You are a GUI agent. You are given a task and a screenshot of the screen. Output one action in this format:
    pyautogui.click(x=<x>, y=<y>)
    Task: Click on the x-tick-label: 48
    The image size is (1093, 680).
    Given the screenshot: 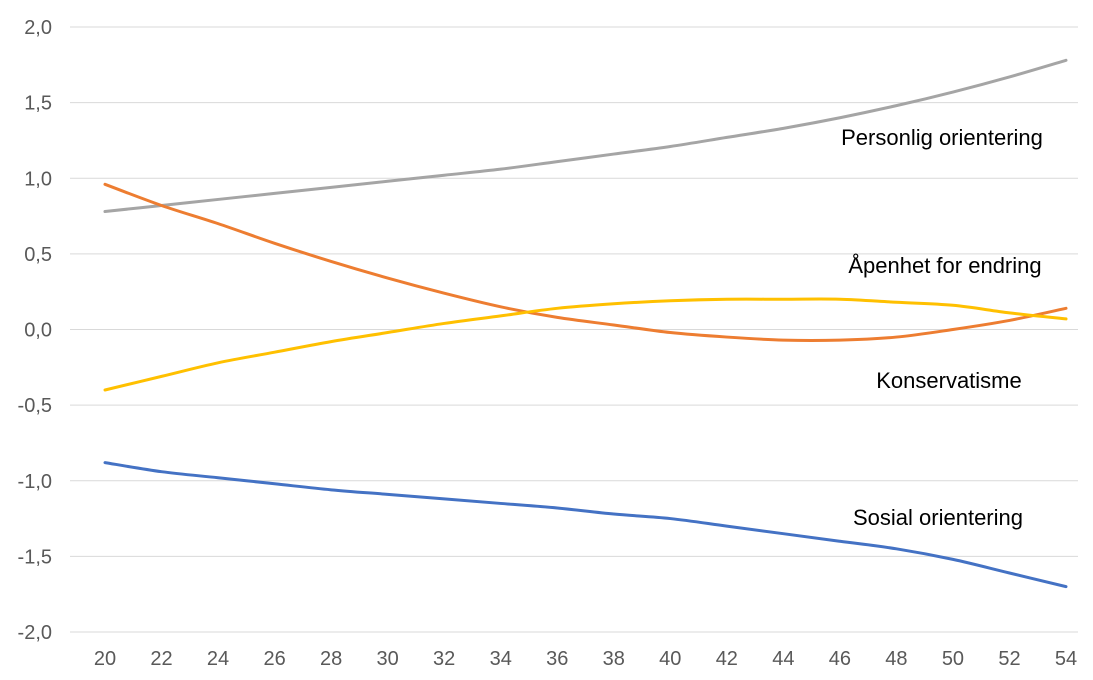 What is the action you would take?
    pyautogui.click(x=896, y=659)
    